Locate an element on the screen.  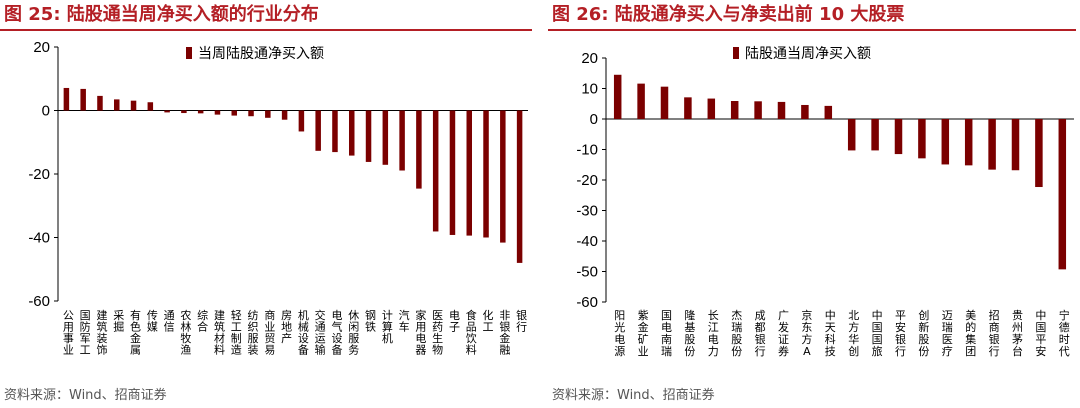
x-tick-label: 紫金矿业 is located at coordinates (643, 333).